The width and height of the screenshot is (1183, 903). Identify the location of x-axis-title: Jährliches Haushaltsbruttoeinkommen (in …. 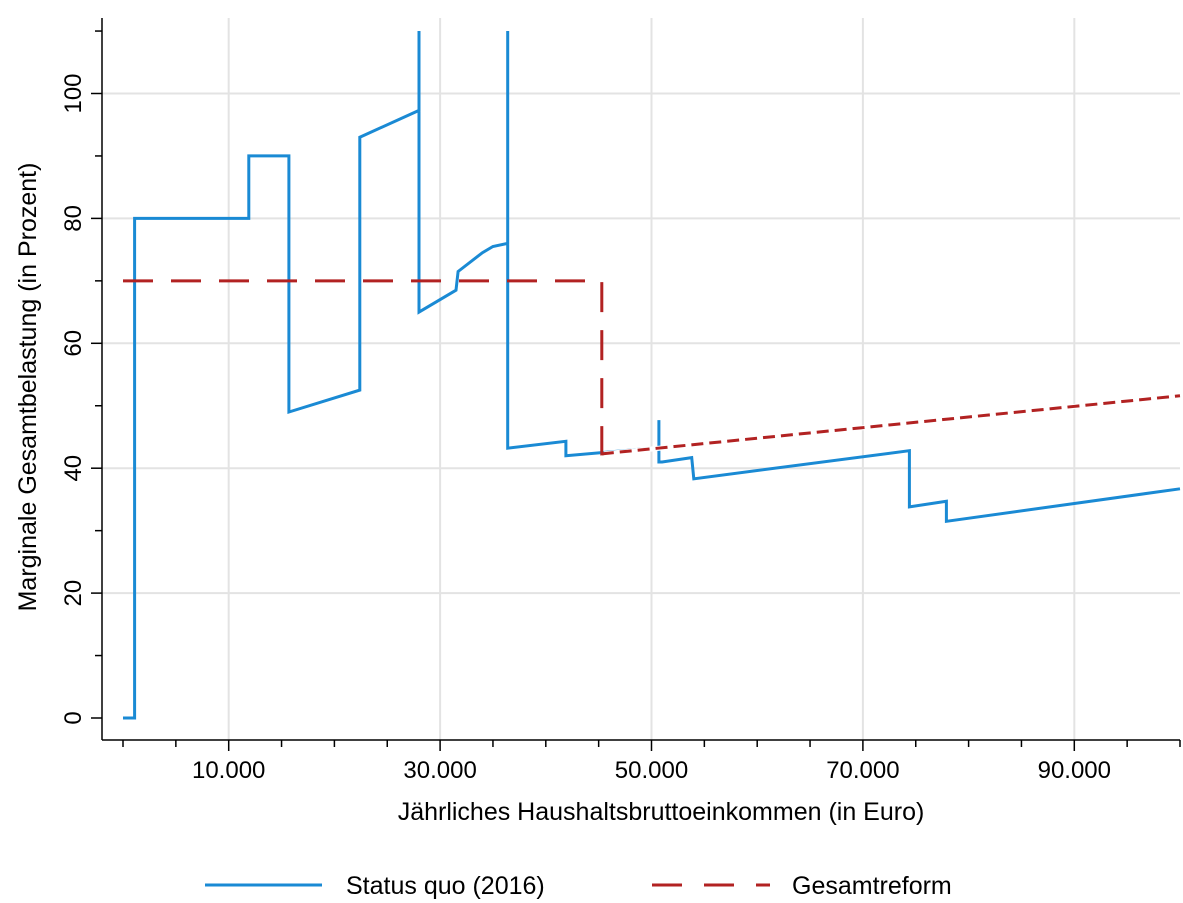
(661, 812).